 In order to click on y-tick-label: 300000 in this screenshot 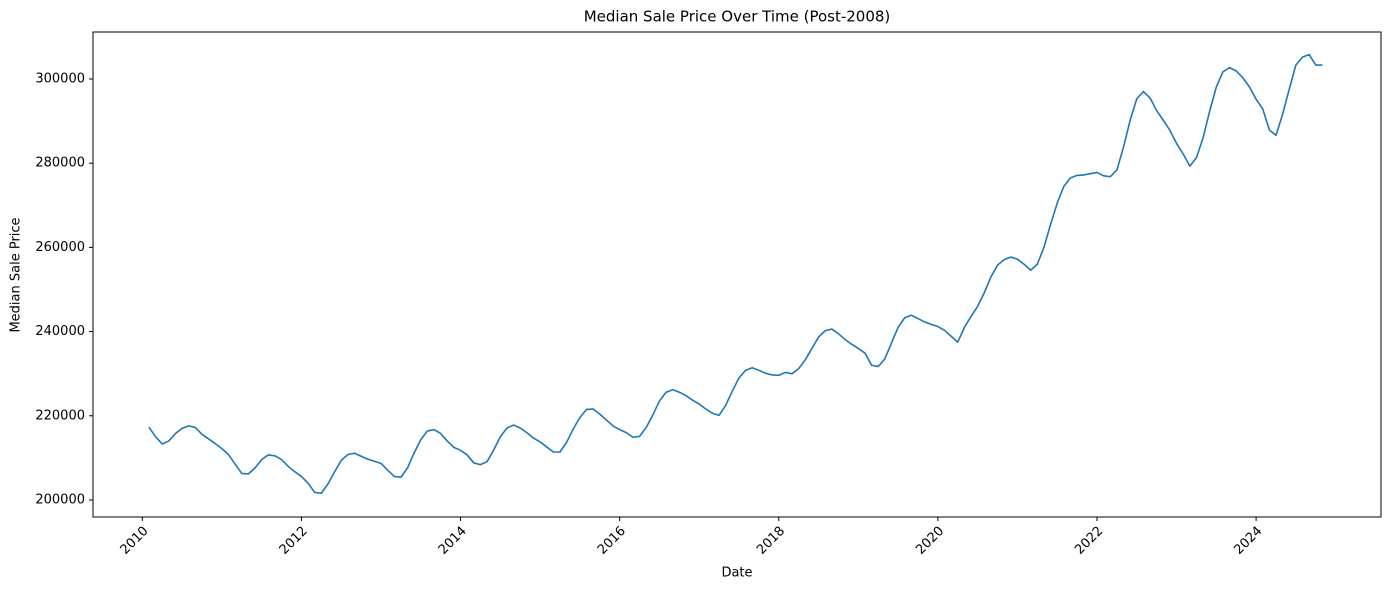, I will do `click(60, 78)`.